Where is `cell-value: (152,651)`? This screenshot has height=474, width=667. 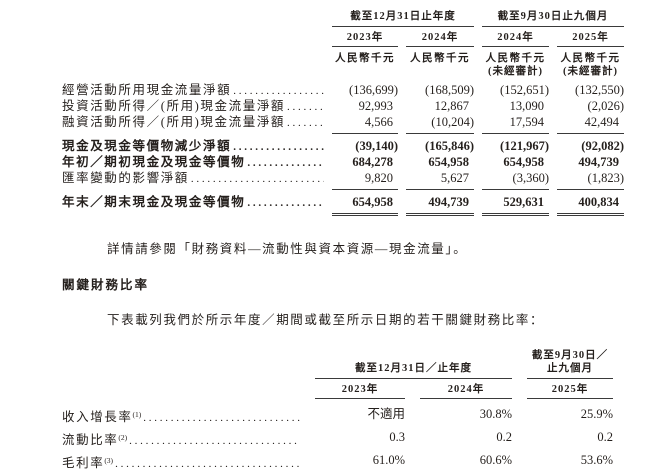 cell-value: (152,651) is located at coordinates (524, 90).